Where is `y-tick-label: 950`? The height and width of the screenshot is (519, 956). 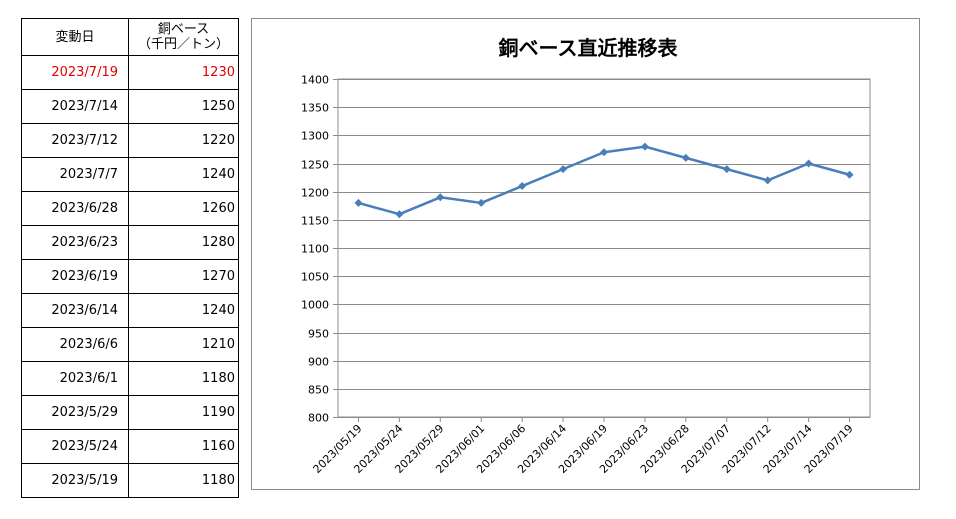 y-tick-label: 950 is located at coordinates (318, 334).